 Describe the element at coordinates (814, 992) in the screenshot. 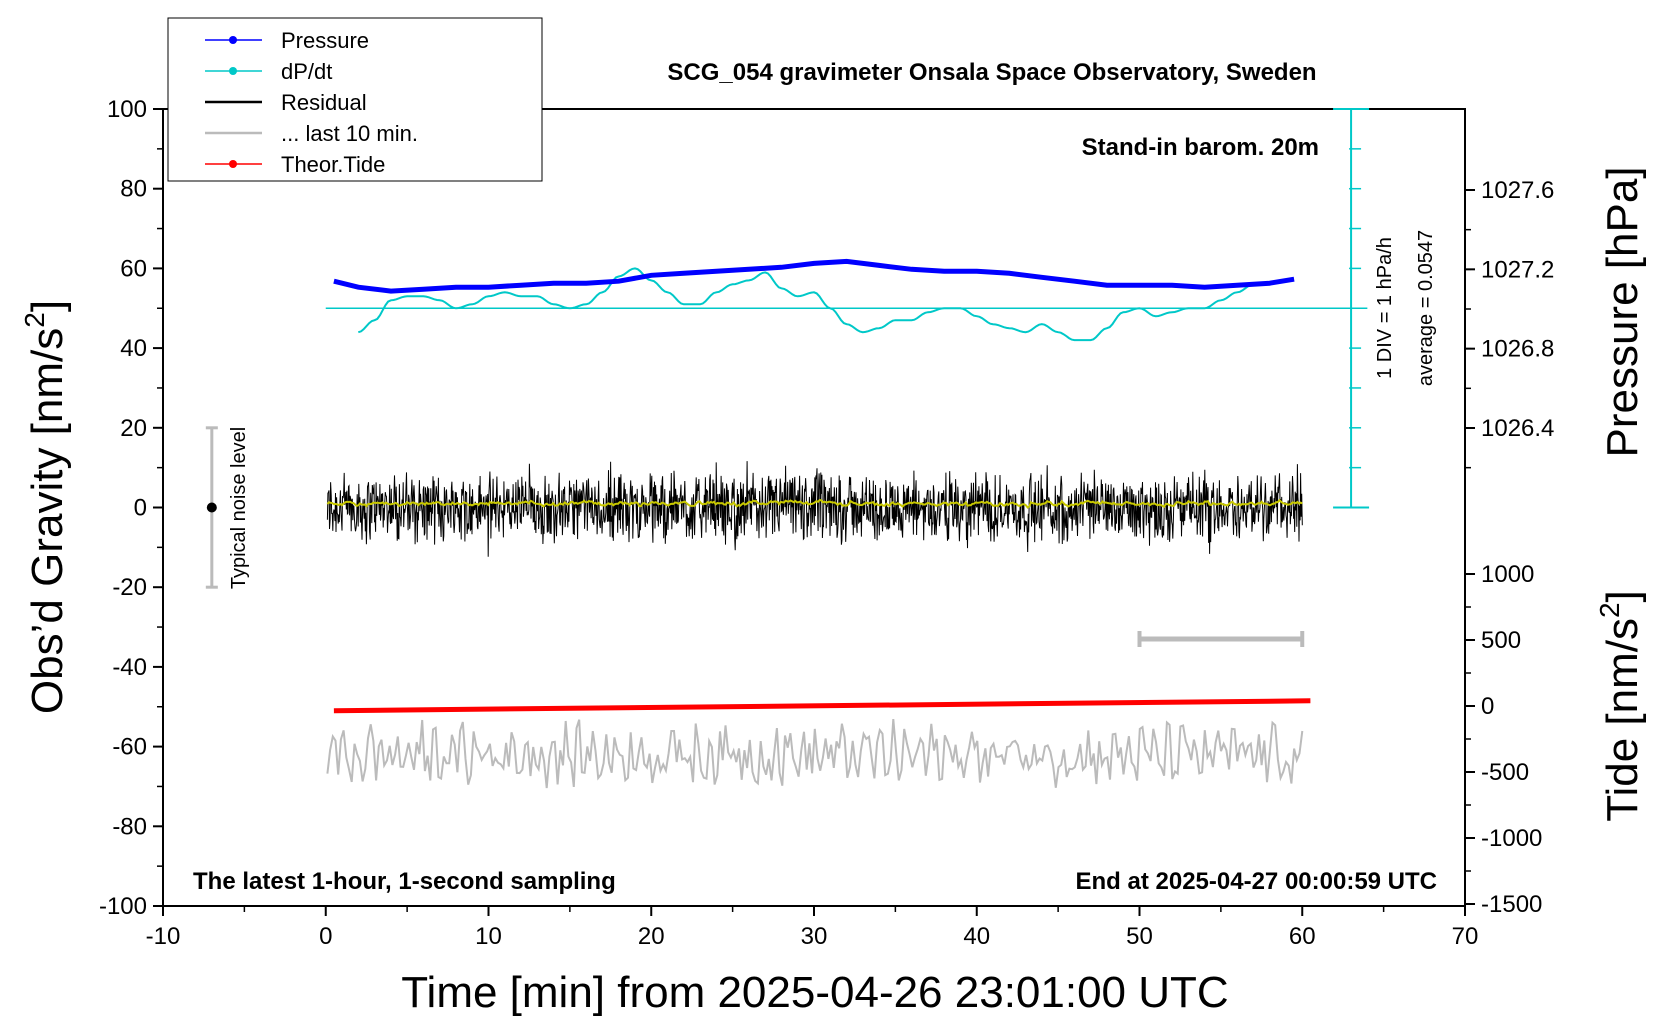

I see `x-axis-label: Time [min] from 2025-04-26 23:01:00 UTC` at that location.